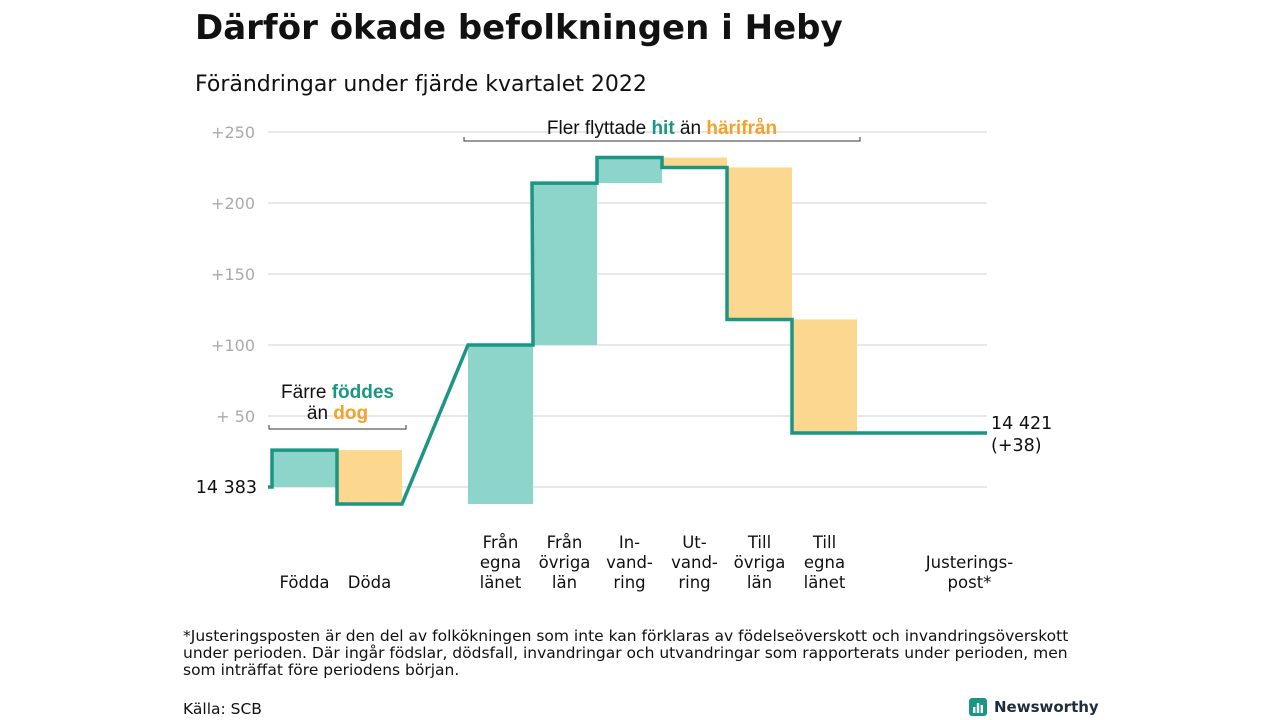  What do you see at coordinates (233, 274) in the screenshot?
I see `y-tick-label: +150` at bounding box center [233, 274].